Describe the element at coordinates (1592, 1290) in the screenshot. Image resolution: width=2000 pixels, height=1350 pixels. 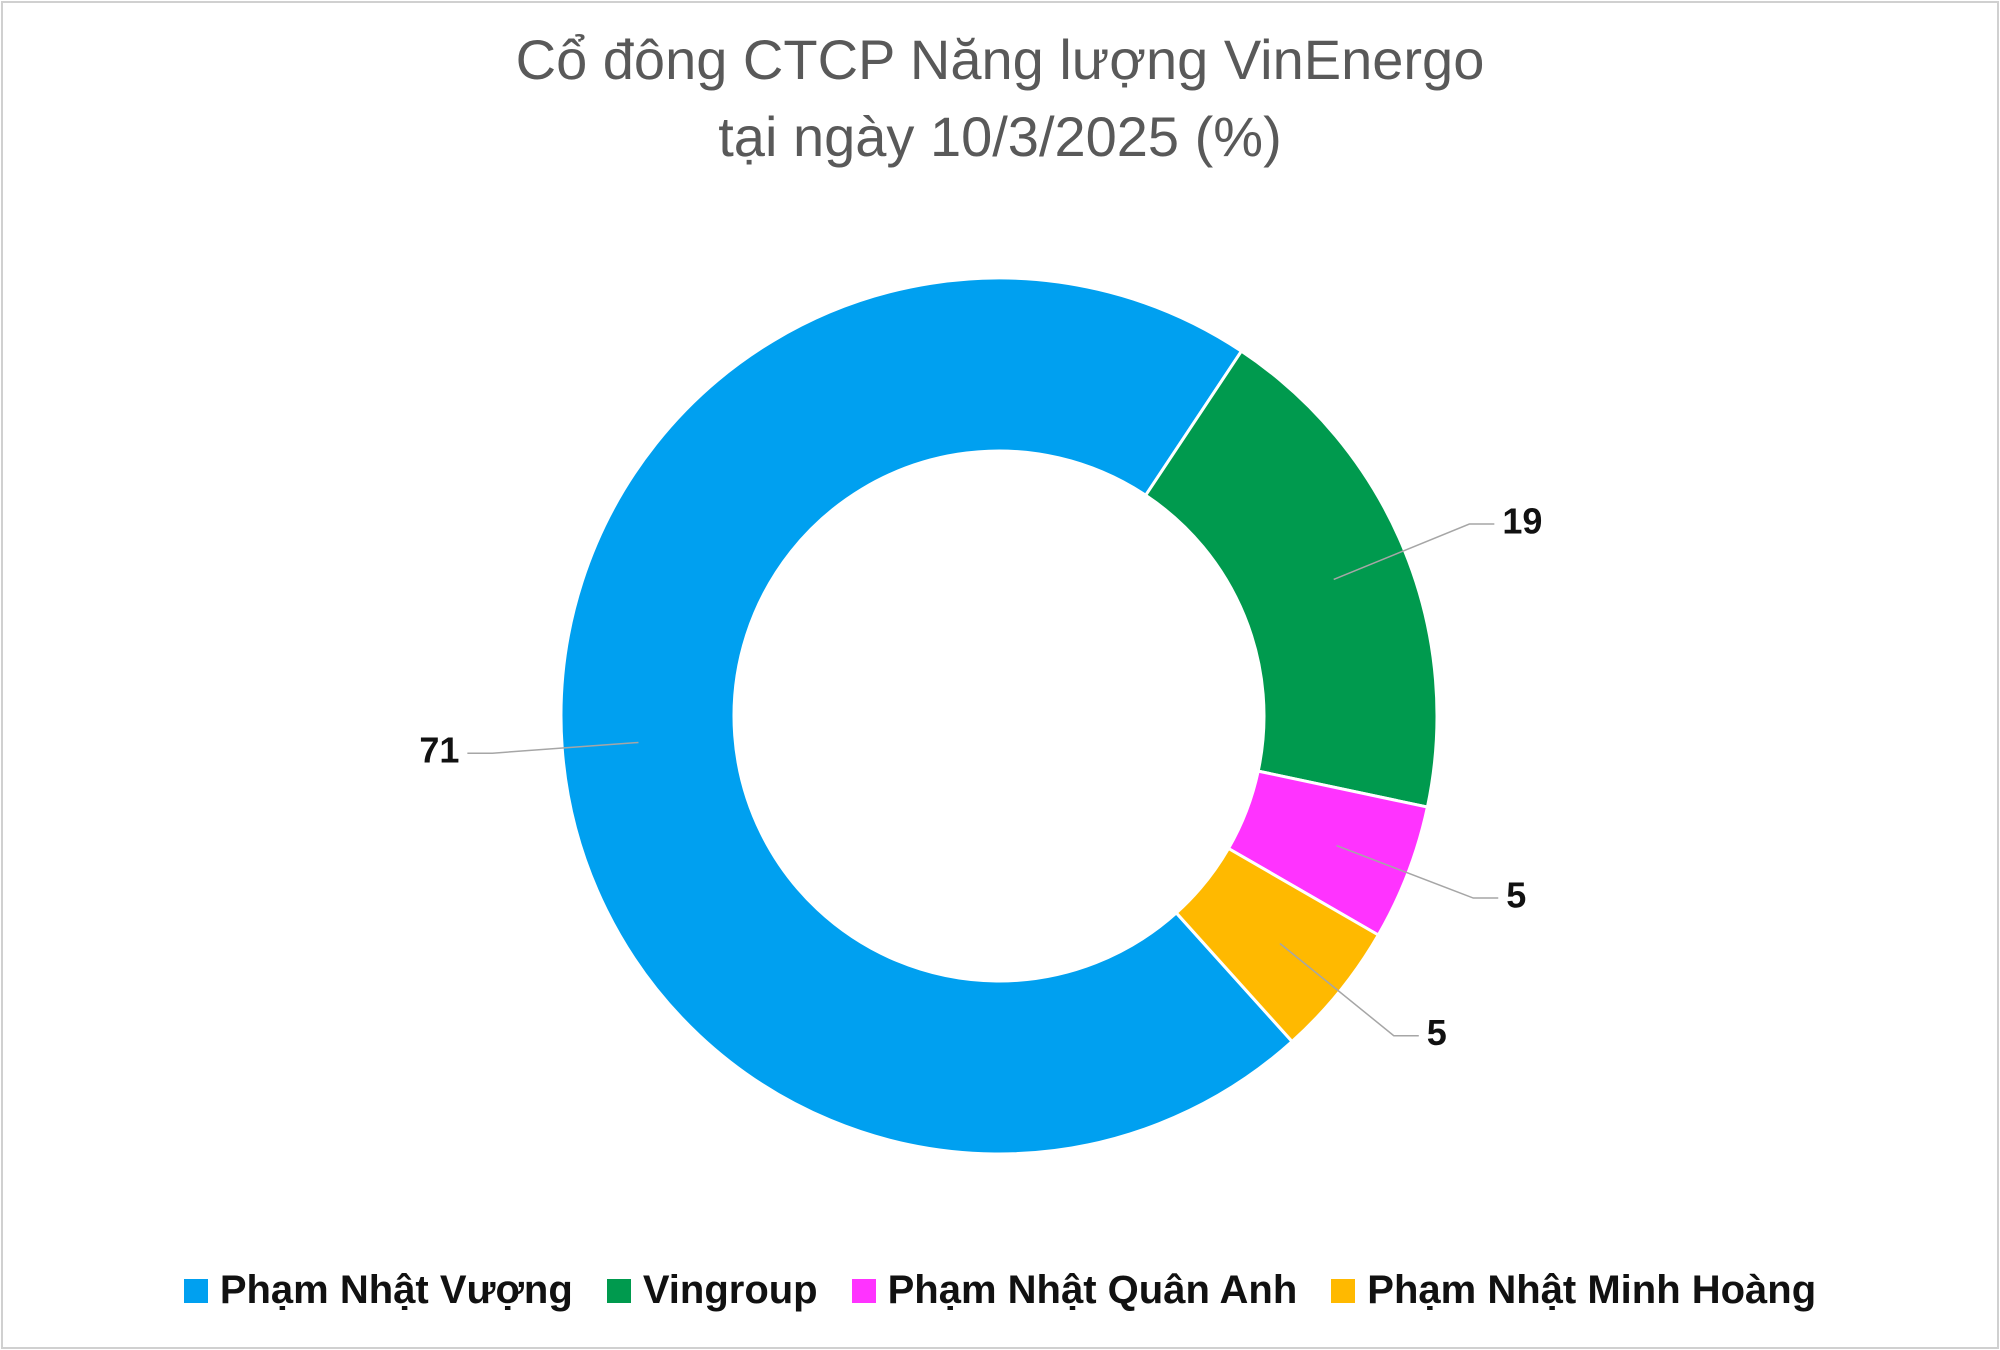
I see `legend-label: Phạm Nhật Minh Hoàng` at that location.